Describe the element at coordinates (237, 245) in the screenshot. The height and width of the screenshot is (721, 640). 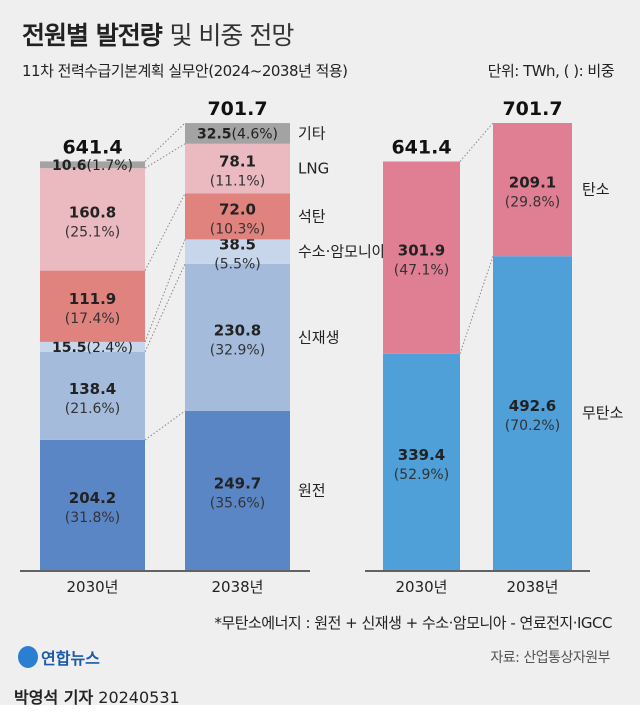
I see `data-label-value: 38.5` at that location.